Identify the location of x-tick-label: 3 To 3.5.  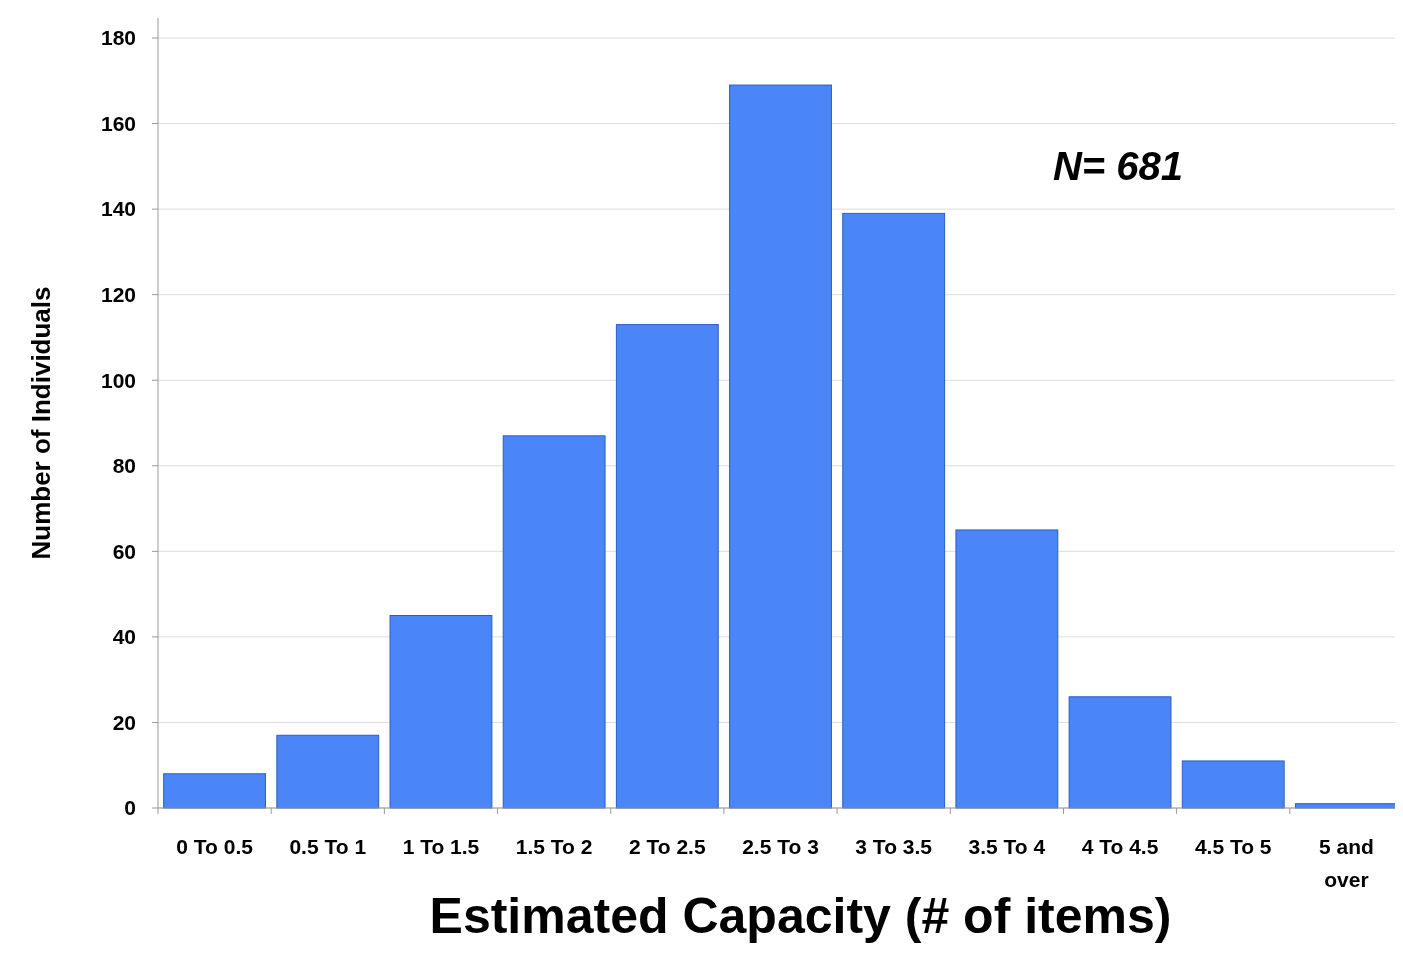
(894, 846).